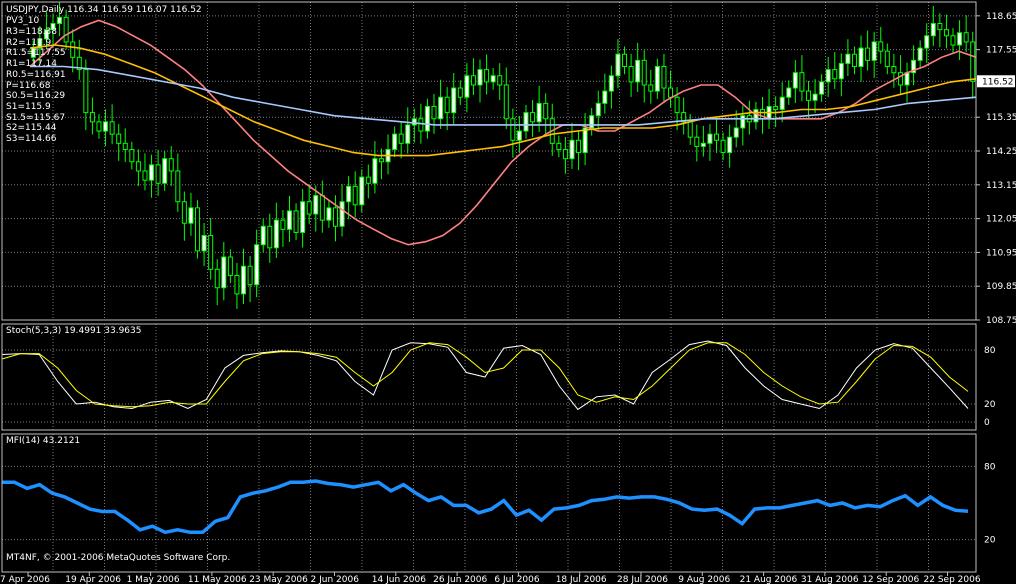 This screenshot has height=584, width=1016. What do you see at coordinates (32, 64) in the screenshot?
I see `pivot-level: R1=117.14` at bounding box center [32, 64].